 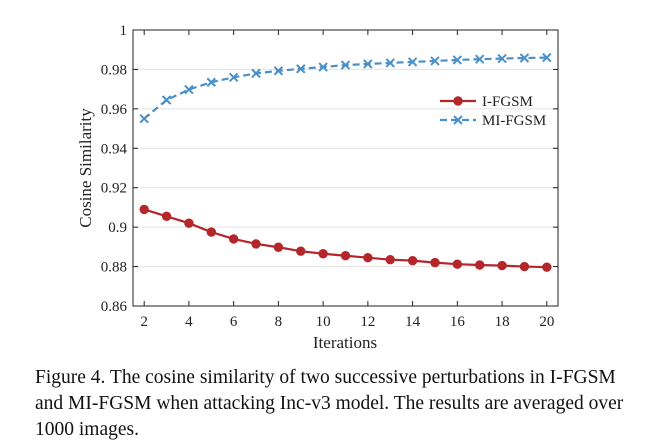 What do you see at coordinates (114, 189) in the screenshot?
I see `y-tick-label: 0.92` at bounding box center [114, 189].